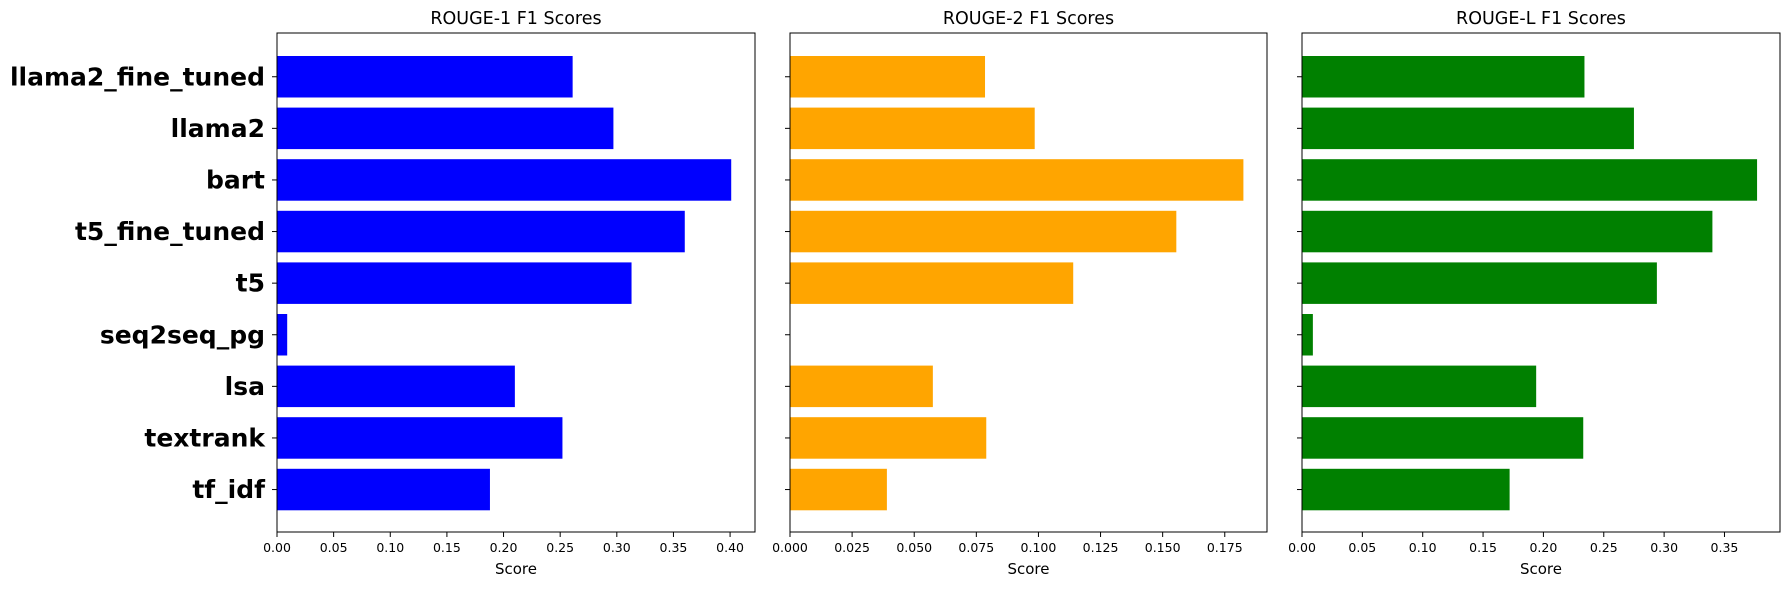  What do you see at coordinates (730, 547) in the screenshot?
I see `x-tick-label: 0.40` at bounding box center [730, 547].